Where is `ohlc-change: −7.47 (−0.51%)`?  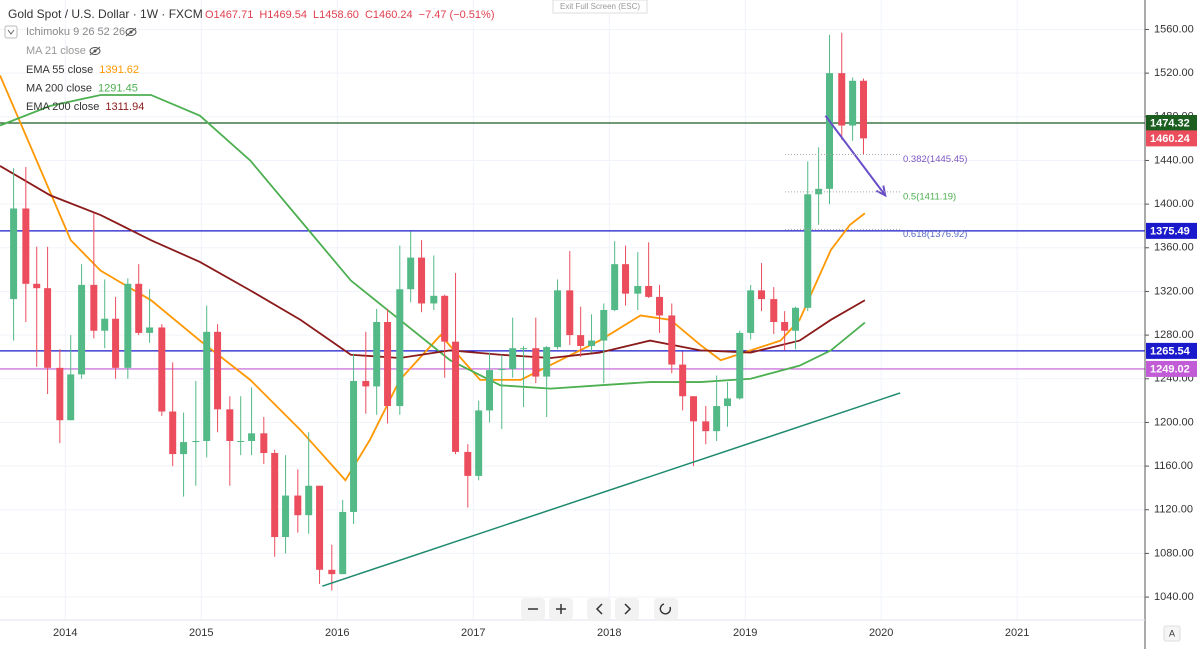
ohlc-change: −7.47 (−0.51%) is located at coordinates (457, 15).